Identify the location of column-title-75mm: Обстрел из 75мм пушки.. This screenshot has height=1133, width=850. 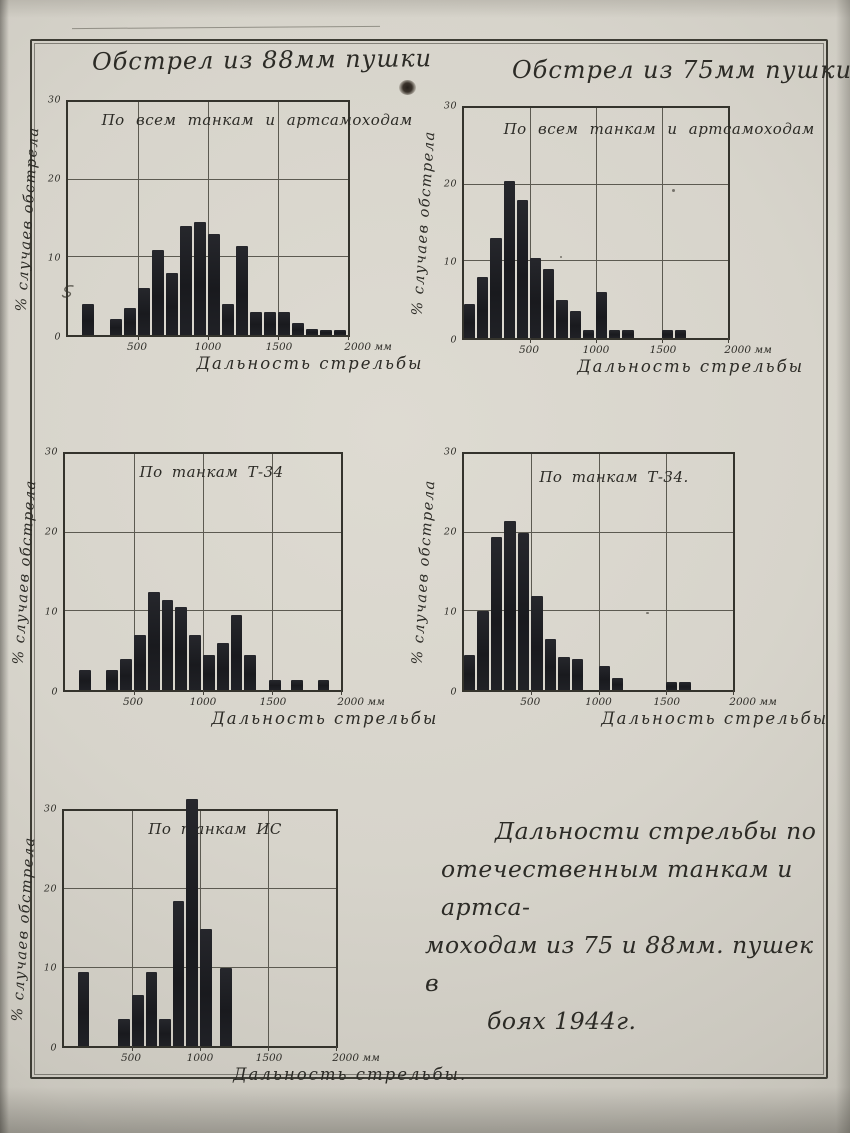
(681, 70).